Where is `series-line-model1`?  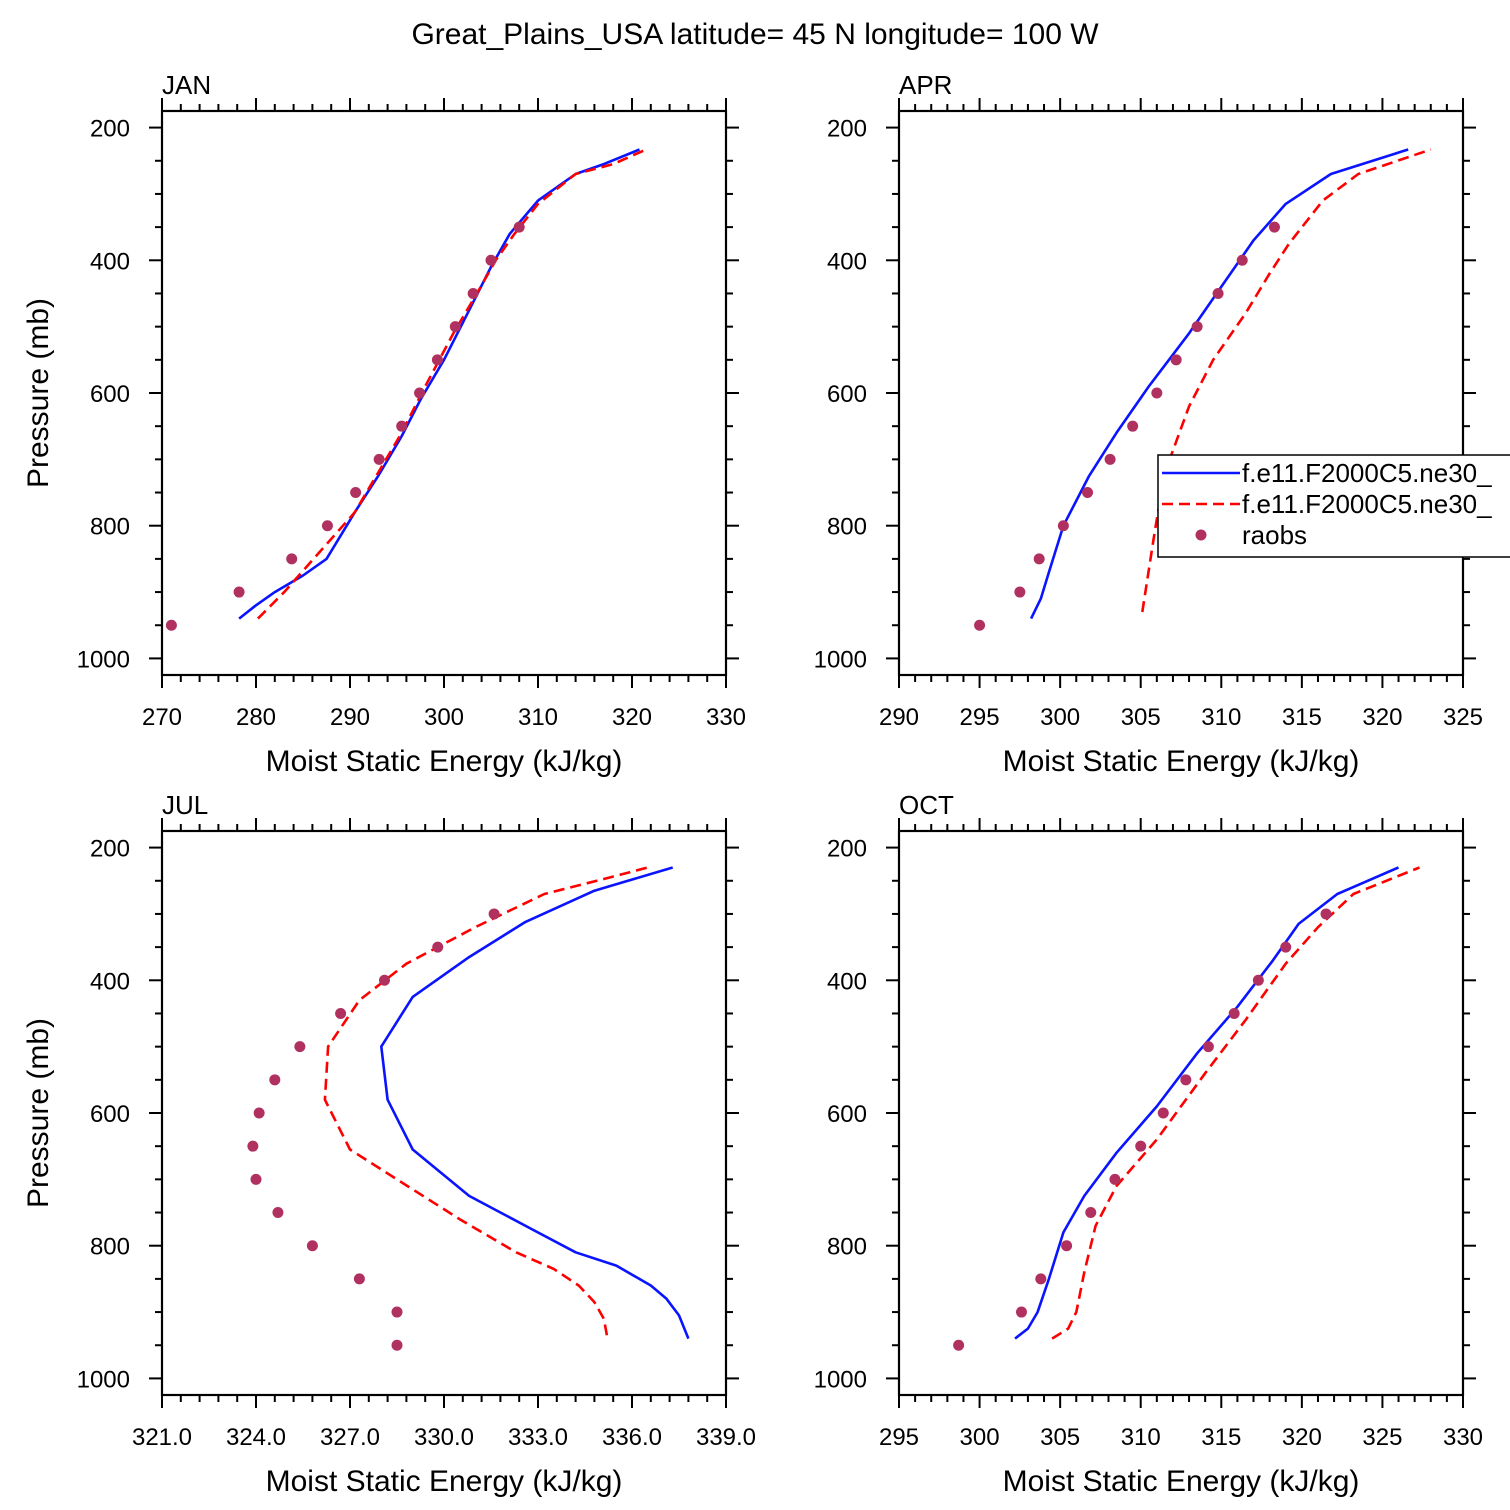
series-line-model1 is located at coordinates (1207, 1103).